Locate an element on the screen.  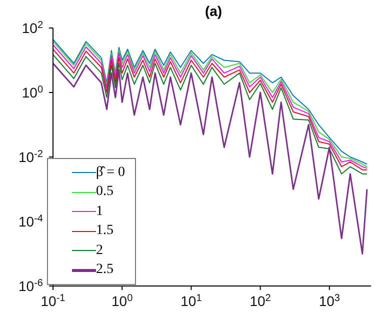
legend-label: 2.5 is located at coordinates (105, 270).